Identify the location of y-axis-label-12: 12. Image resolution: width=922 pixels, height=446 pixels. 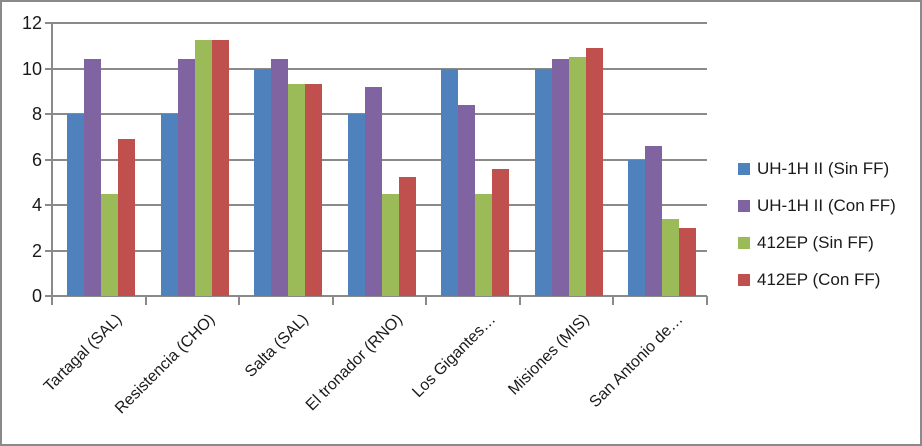
(31, 23).